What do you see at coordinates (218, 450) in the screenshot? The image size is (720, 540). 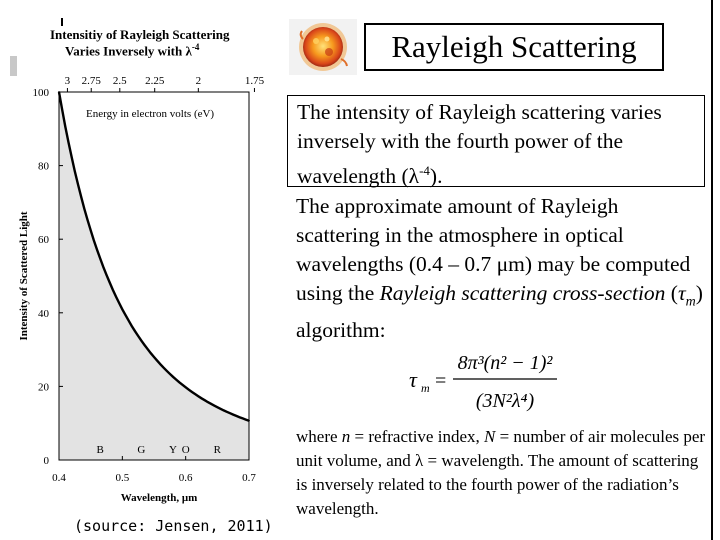 I see `color-band-label: R` at bounding box center [218, 450].